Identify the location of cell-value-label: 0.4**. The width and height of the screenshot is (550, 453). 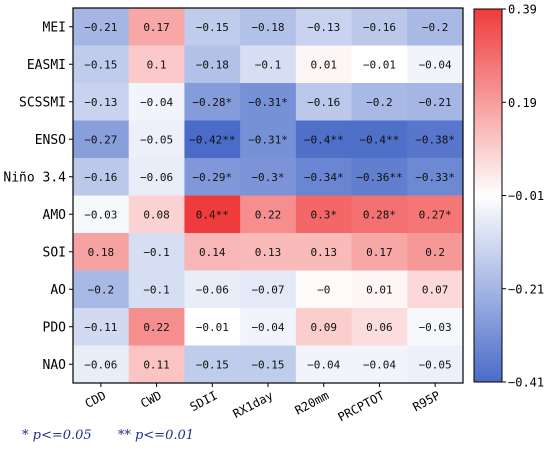
(212, 214).